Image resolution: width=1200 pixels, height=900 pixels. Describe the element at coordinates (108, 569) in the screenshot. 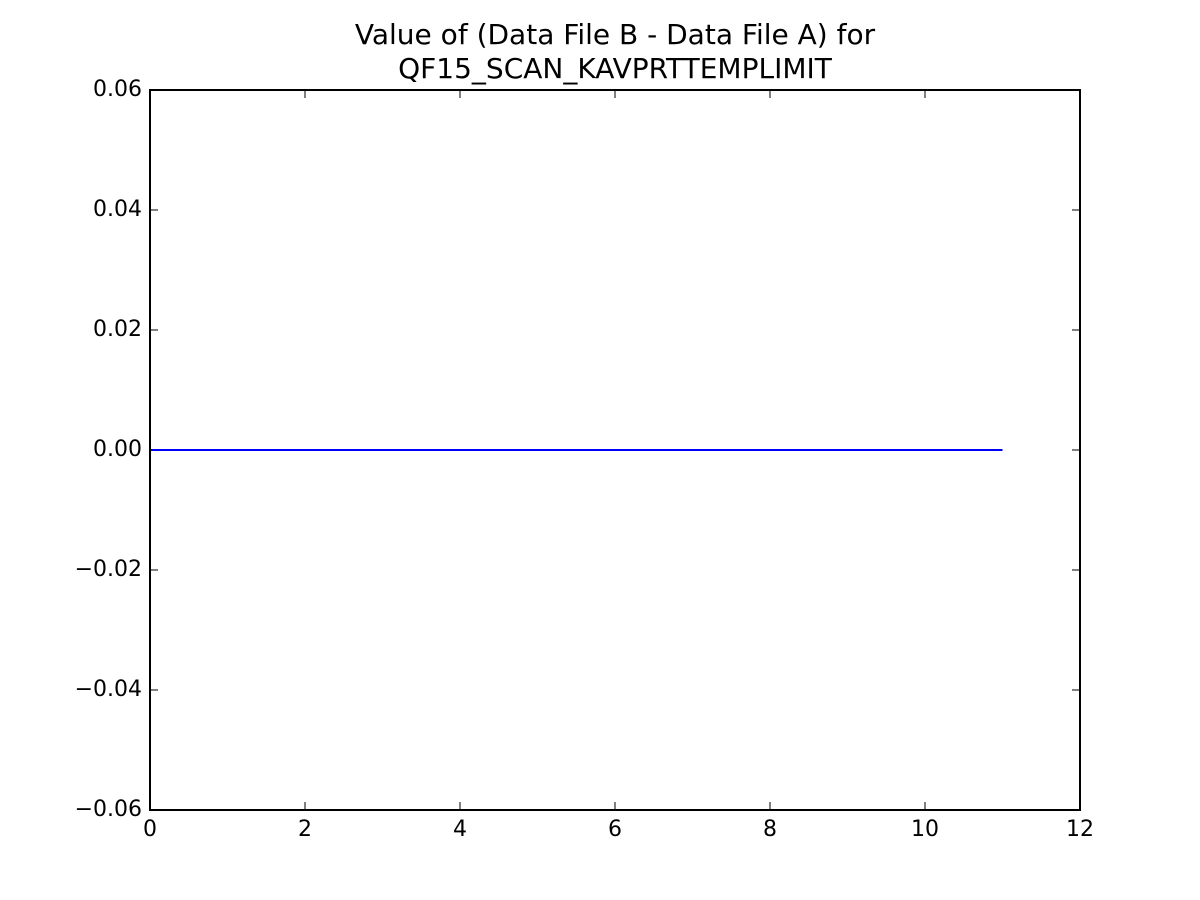

I see `y-tick-label: −0.02` at that location.